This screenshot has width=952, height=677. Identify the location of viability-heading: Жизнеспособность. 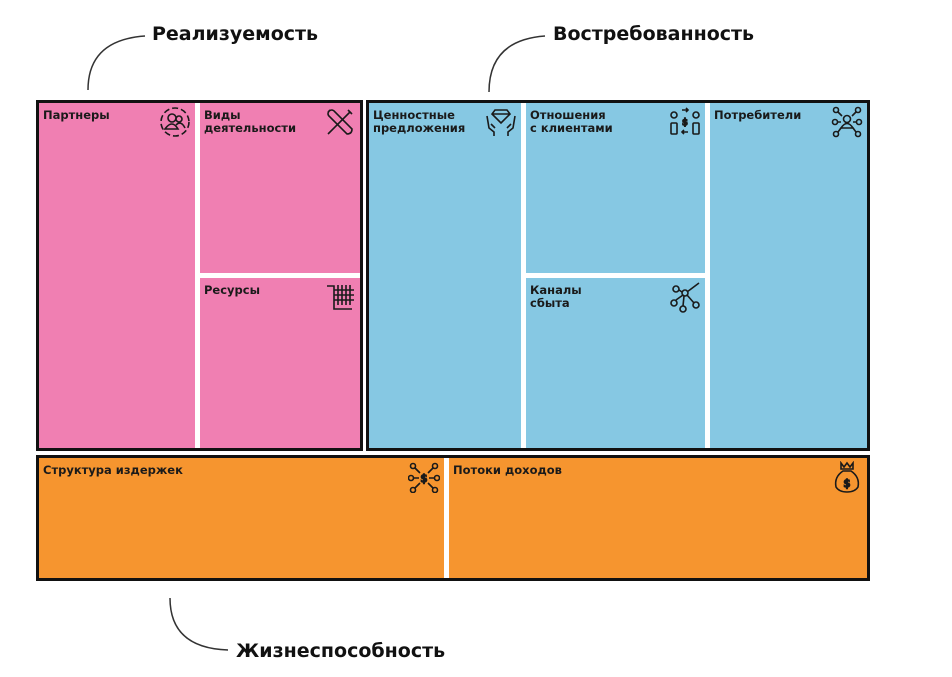
(341, 651).